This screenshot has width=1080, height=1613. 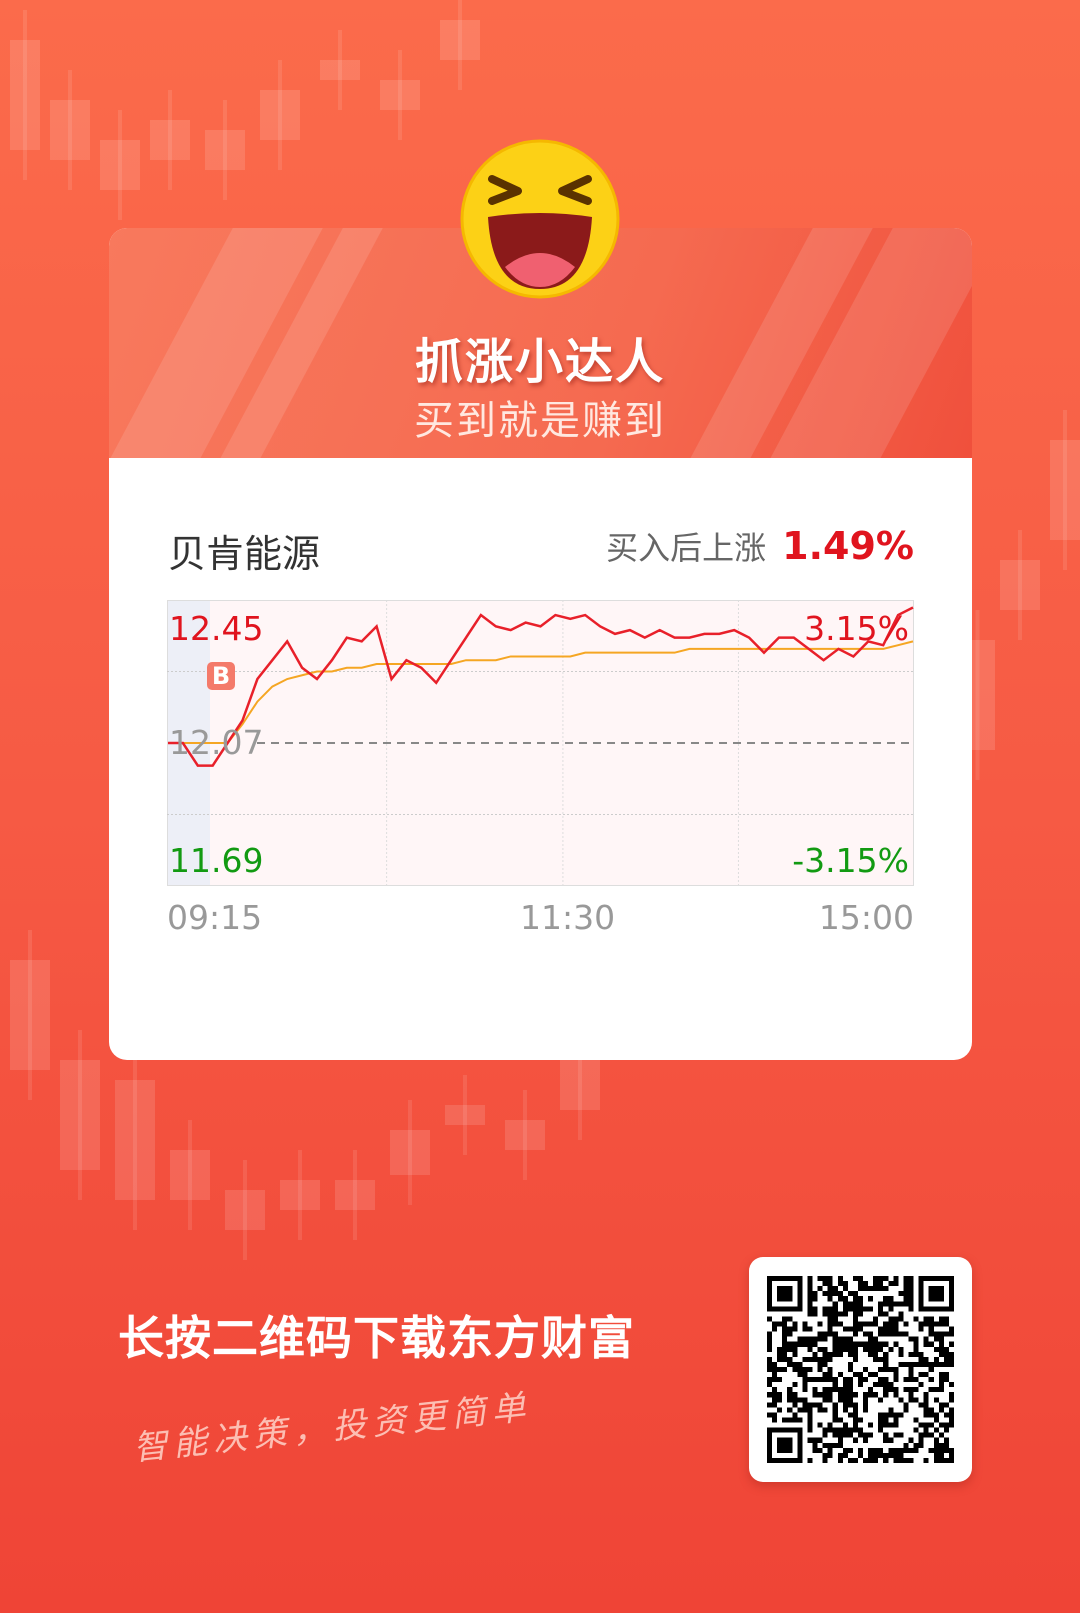 I want to click on qr-code, so click(x=860, y=1369).